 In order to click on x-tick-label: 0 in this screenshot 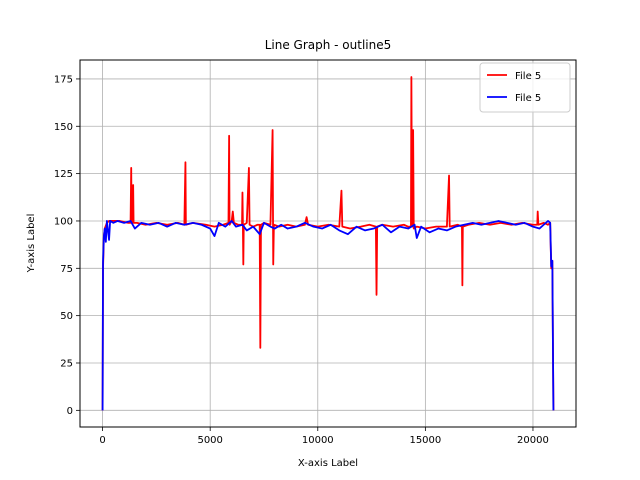, I will do `click(102, 440)`.